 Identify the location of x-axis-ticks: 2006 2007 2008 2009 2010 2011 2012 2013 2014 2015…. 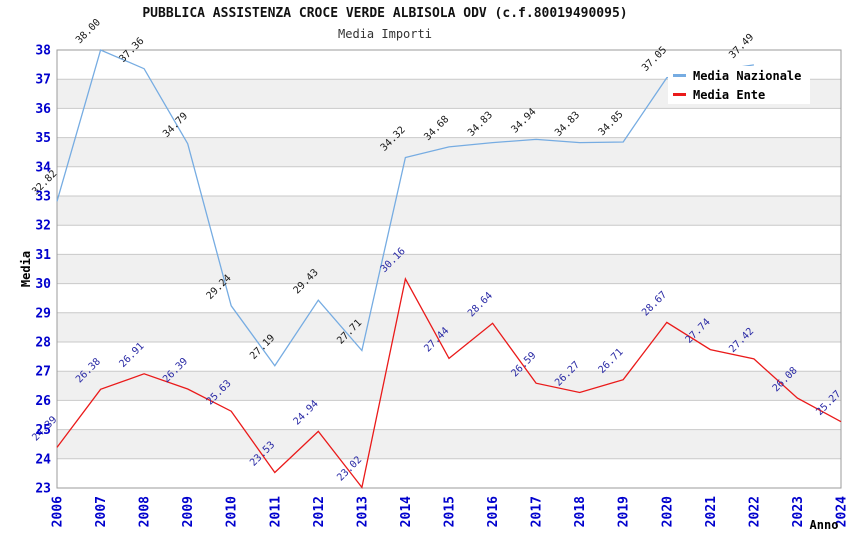
(450, 511).